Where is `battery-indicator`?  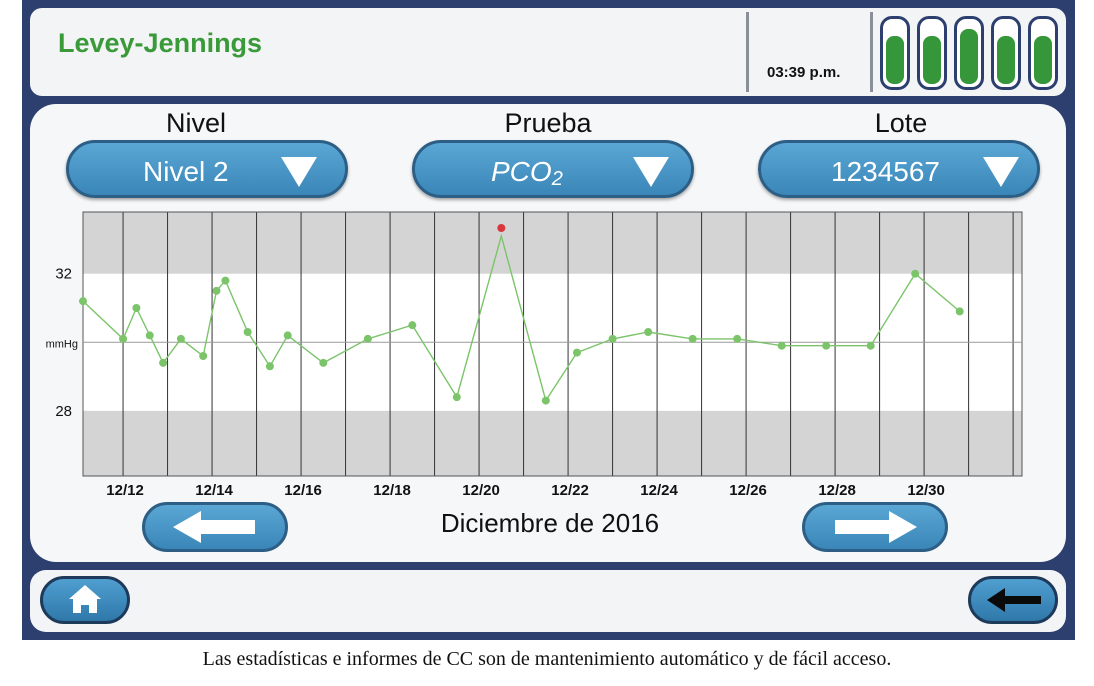
battery-indicator is located at coordinates (970, 54).